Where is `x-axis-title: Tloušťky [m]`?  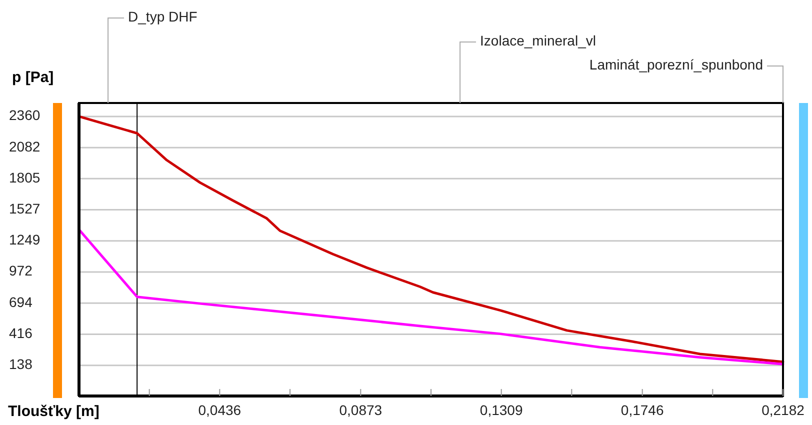
x-axis-title: Tloušťky [m] is located at coordinates (54, 411).